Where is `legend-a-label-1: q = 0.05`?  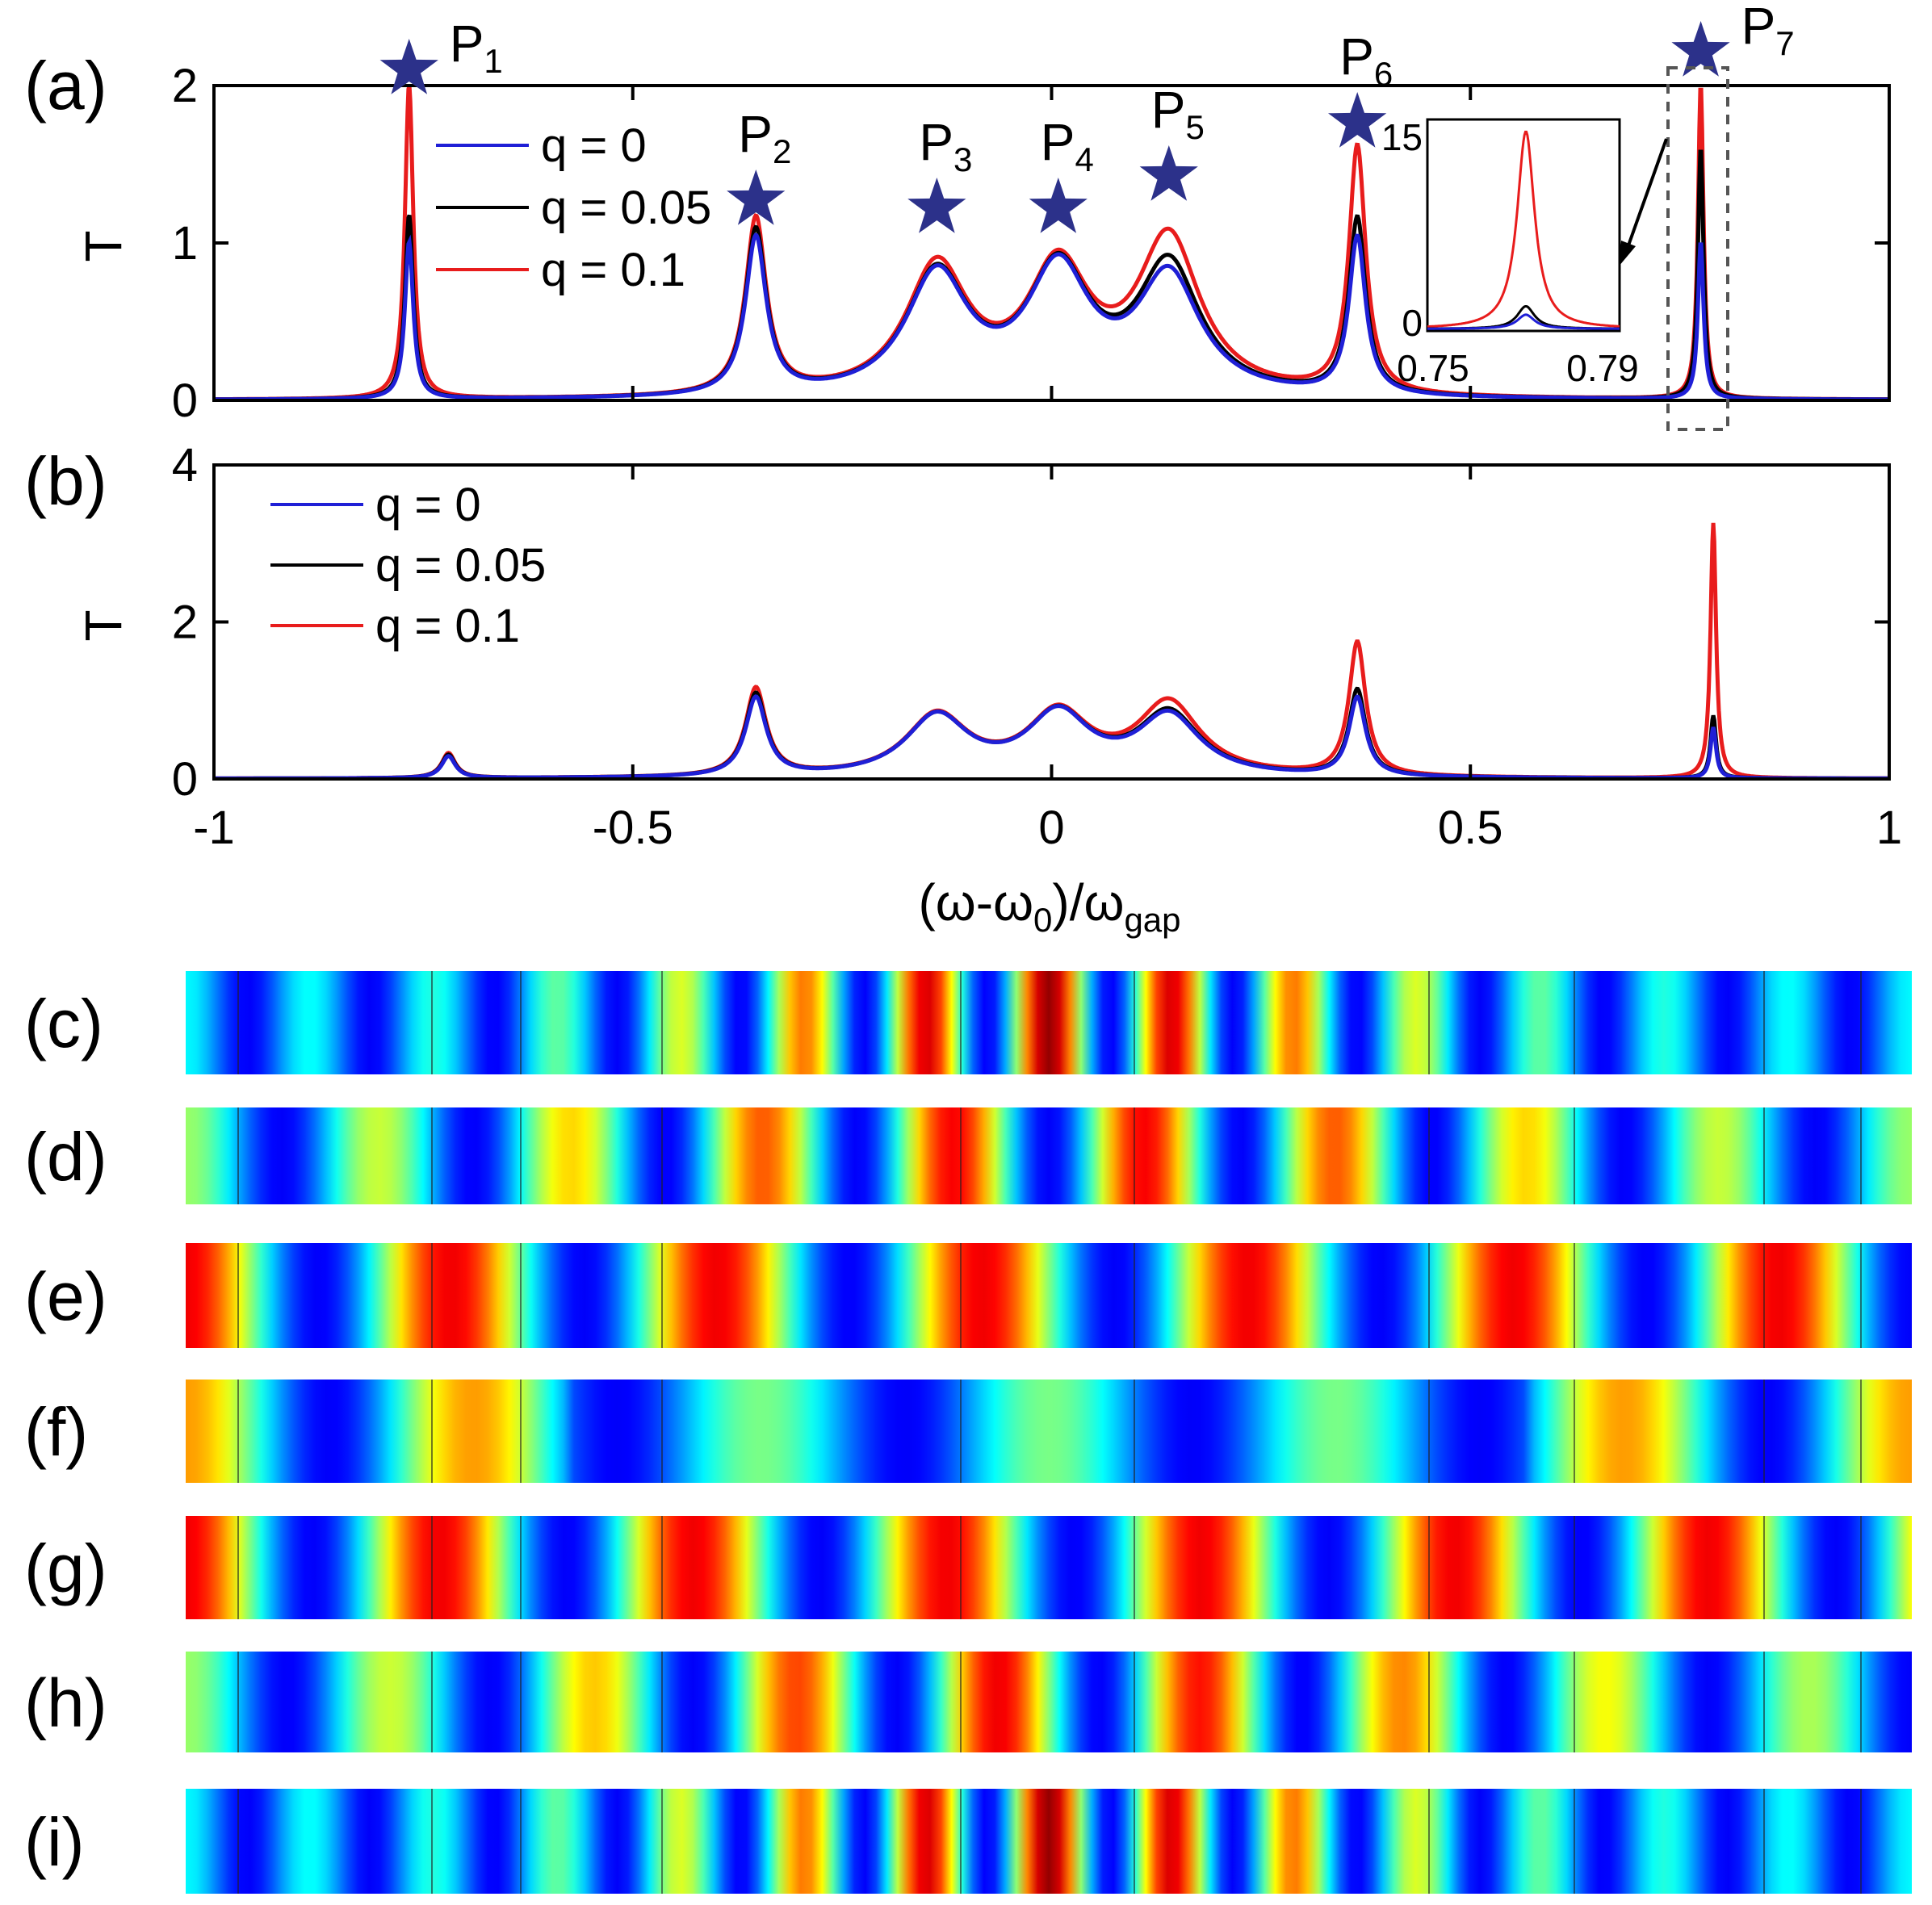 legend-a-label-1: q = 0.05 is located at coordinates (626, 208).